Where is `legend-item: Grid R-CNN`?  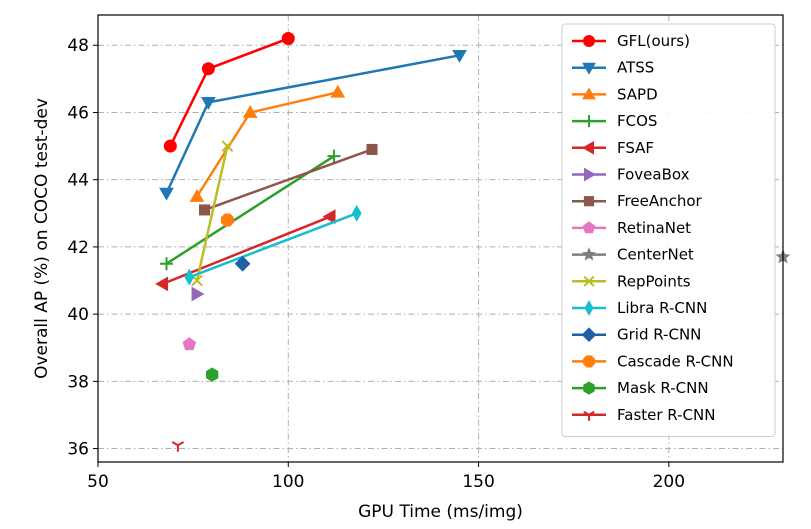
legend-item: Grid R-CNN is located at coordinates (636, 335).